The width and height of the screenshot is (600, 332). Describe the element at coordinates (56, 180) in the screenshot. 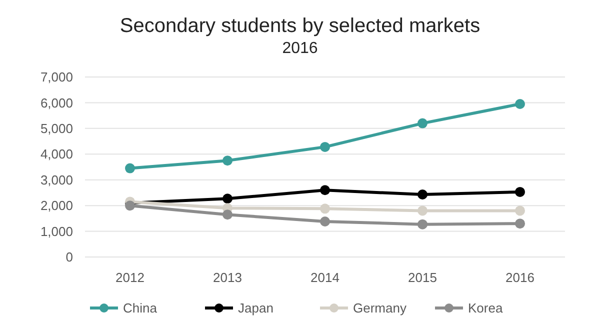

I see `y-tick-label: 3,000` at that location.